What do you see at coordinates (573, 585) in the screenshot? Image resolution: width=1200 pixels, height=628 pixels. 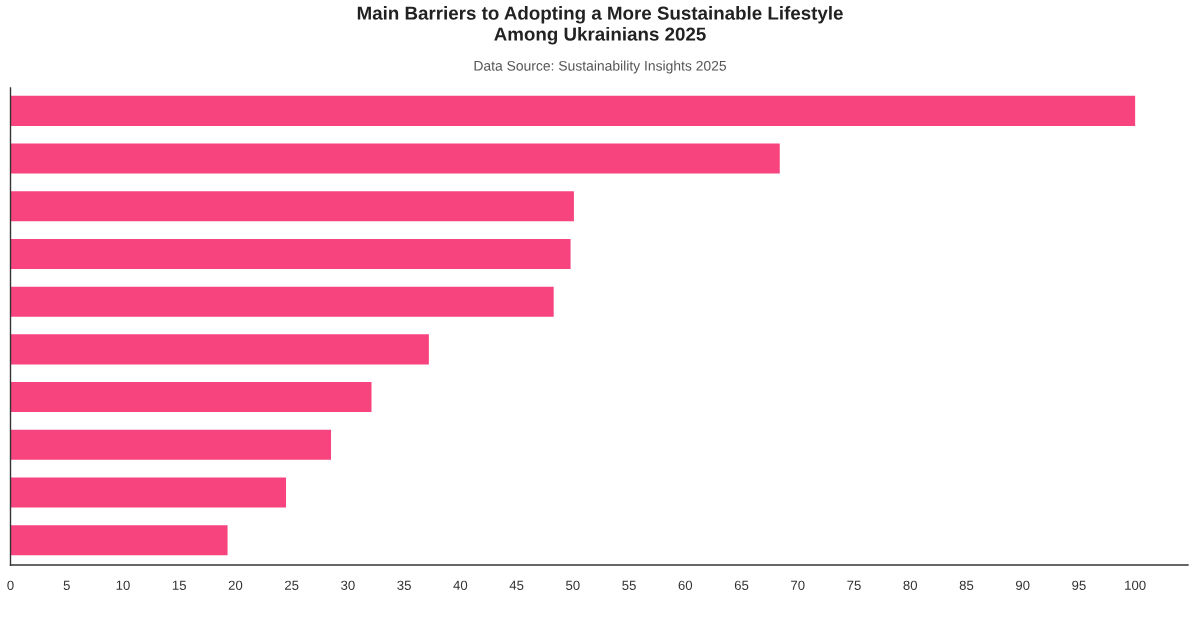 I see `x-tick-label: 50` at bounding box center [573, 585].